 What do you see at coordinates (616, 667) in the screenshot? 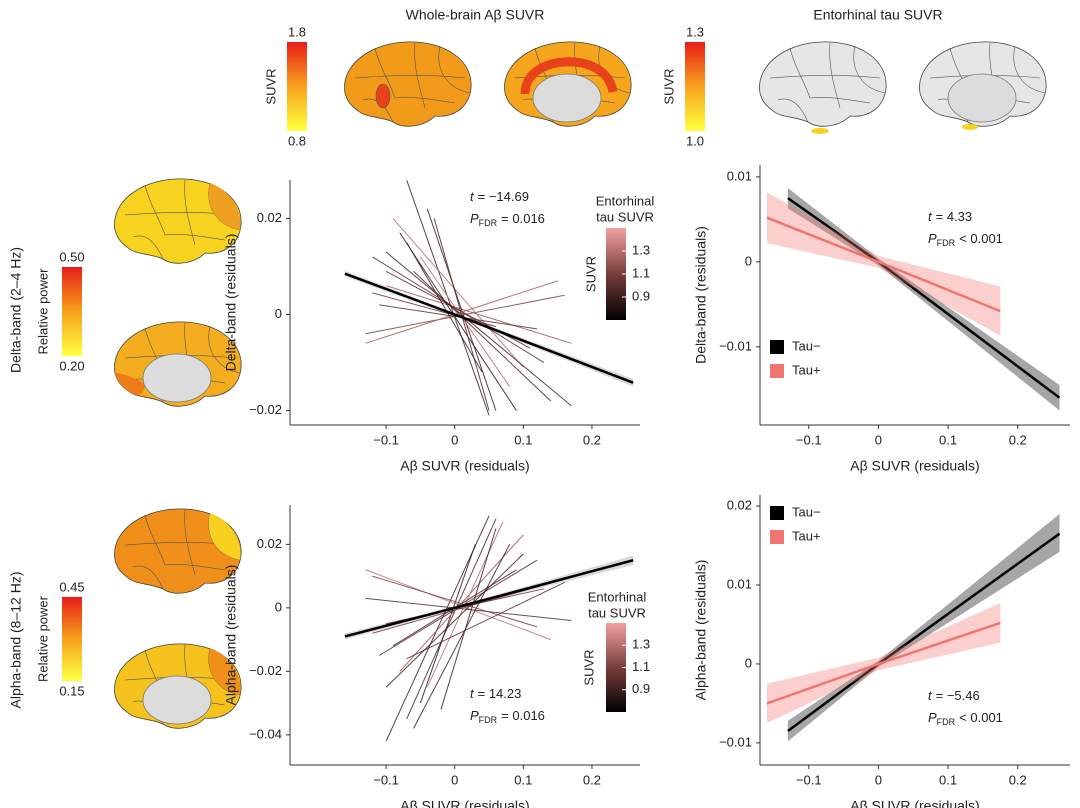
I see `color-scale-bar` at bounding box center [616, 667].